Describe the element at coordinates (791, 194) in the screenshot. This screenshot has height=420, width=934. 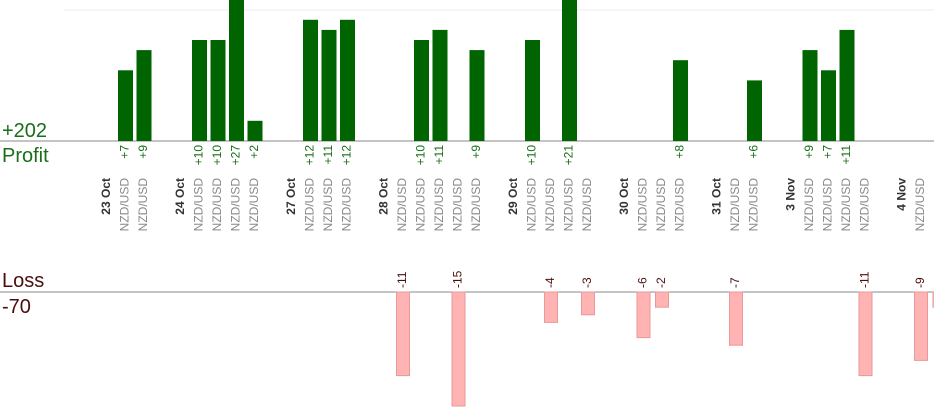
I see `date-label: 3 Nov` at that location.